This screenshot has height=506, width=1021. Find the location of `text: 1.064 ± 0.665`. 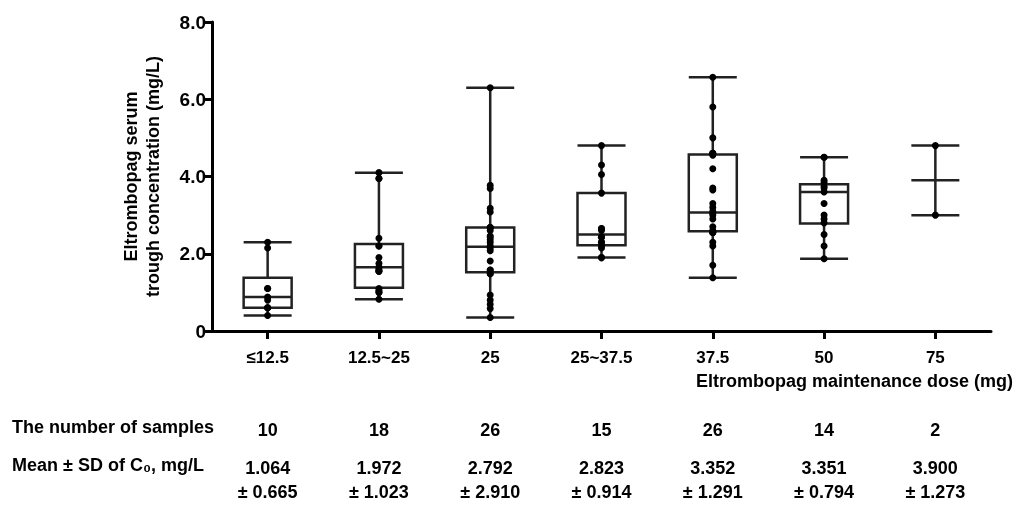

text: 1.064 ± 0.665 is located at coordinates (267, 480).